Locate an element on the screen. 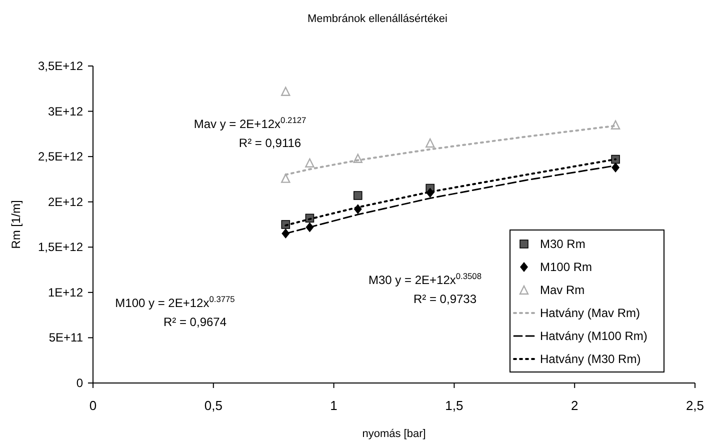 This screenshot has width=715, height=445. legend-label: M100 Rm is located at coordinates (566, 267).